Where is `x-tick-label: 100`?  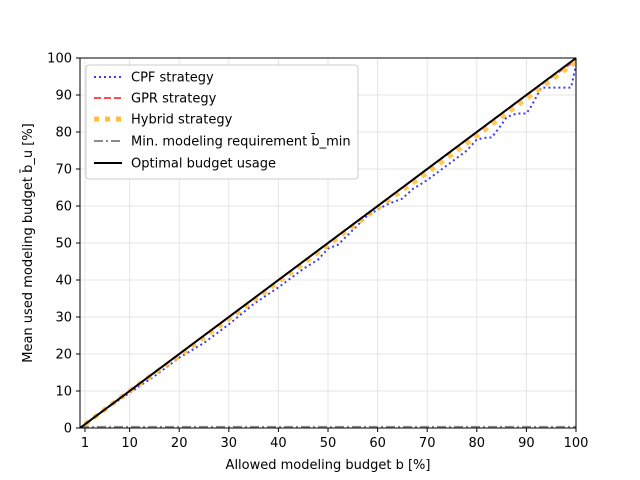
x-tick-label: 100 is located at coordinates (576, 443).